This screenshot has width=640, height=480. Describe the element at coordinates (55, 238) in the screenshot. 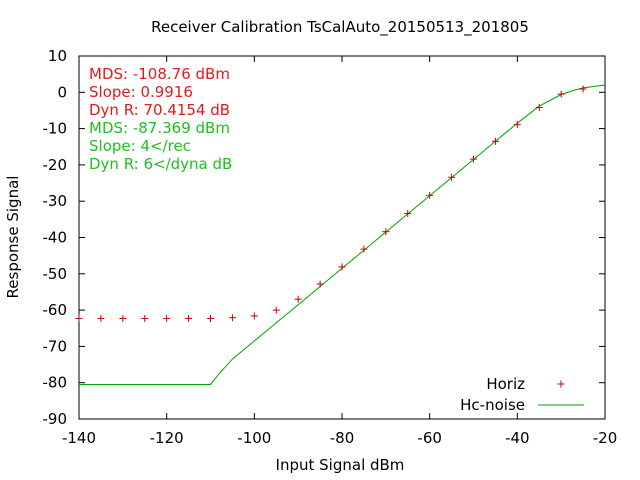

I see `y-tick-label: -40` at that location.